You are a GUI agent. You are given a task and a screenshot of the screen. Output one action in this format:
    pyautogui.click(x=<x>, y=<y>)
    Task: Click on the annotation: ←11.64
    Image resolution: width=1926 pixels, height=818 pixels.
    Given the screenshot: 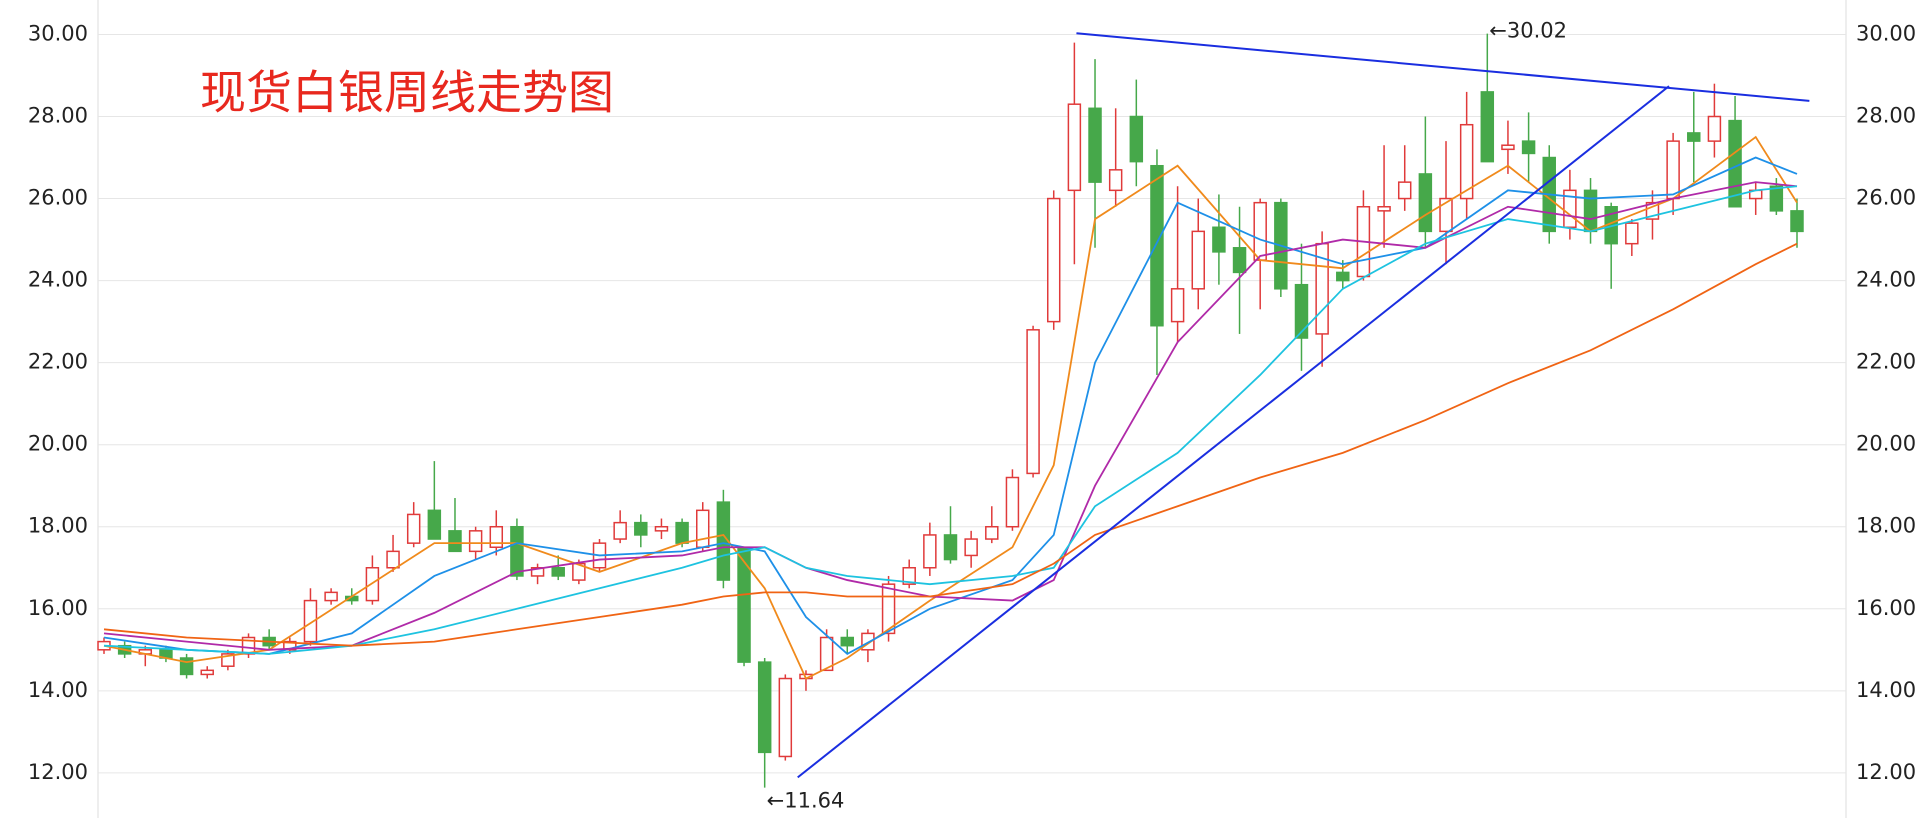 What is the action you would take?
    pyautogui.click(x=806, y=801)
    